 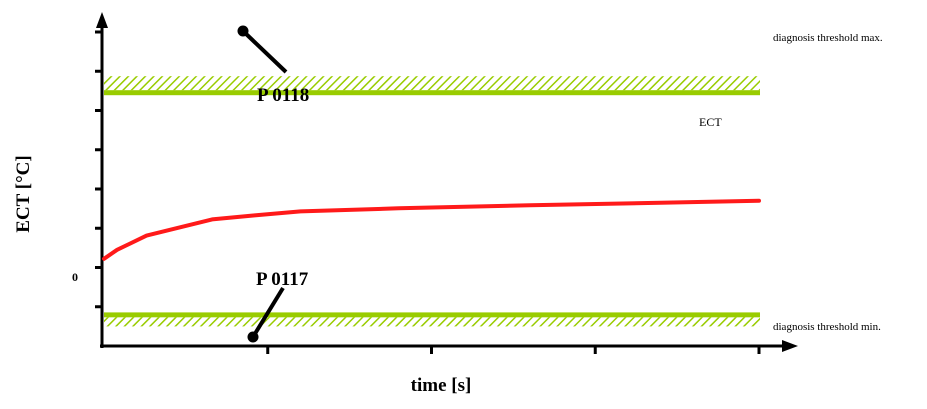 I want to click on callout-p0117, so click(x=266, y=314).